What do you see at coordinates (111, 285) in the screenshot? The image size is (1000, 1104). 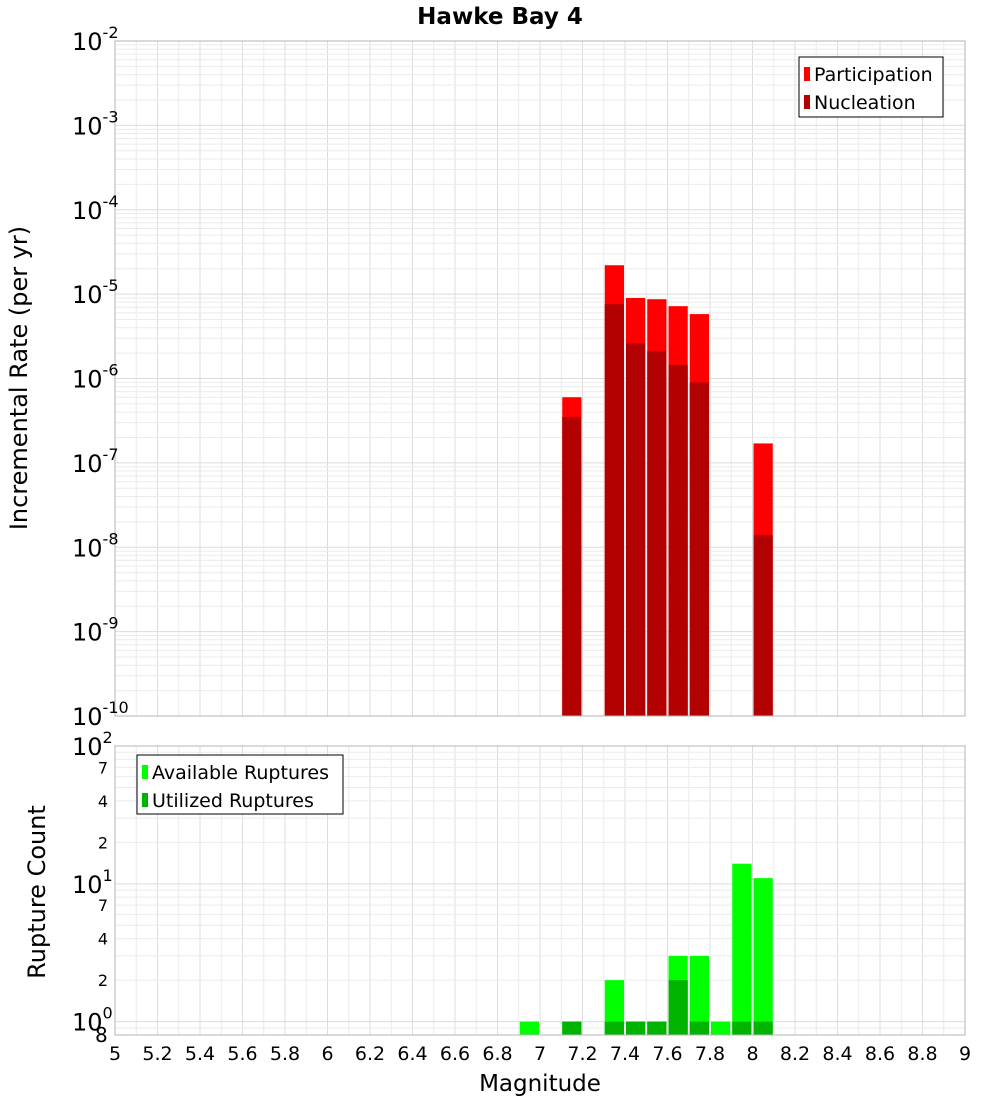 I see `top-y-tick-exp: -5` at bounding box center [111, 285].